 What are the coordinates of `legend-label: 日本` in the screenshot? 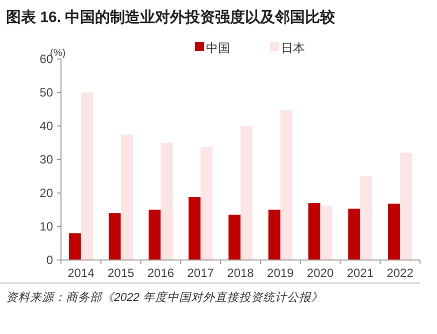 It's located at (293, 48).